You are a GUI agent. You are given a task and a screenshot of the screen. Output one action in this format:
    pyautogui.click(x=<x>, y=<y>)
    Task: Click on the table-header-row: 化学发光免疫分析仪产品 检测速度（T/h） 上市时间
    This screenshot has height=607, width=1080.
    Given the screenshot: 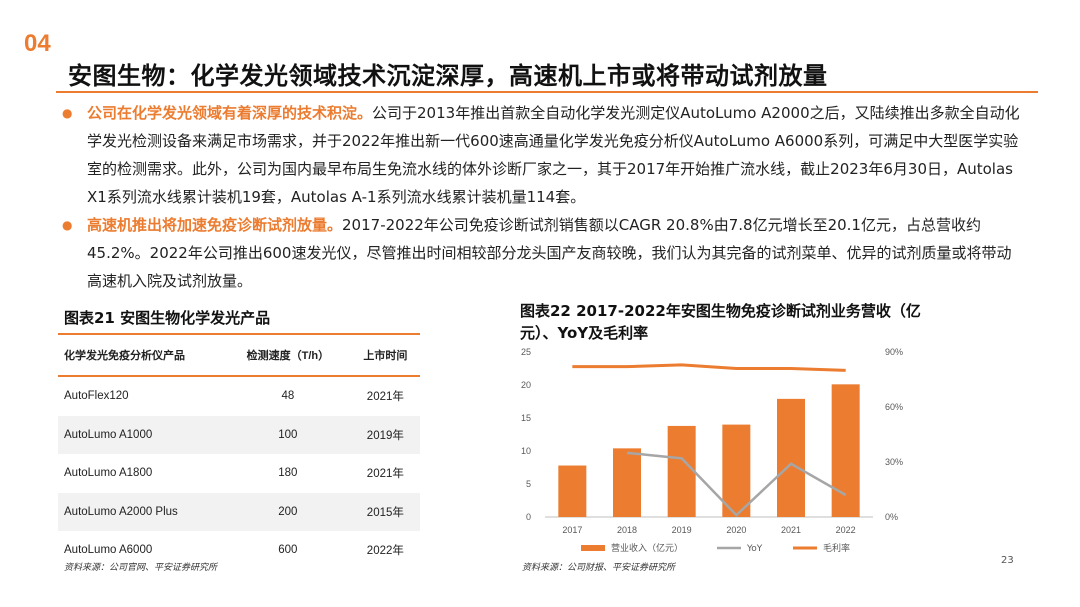 What is the action you would take?
    pyautogui.click(x=239, y=355)
    